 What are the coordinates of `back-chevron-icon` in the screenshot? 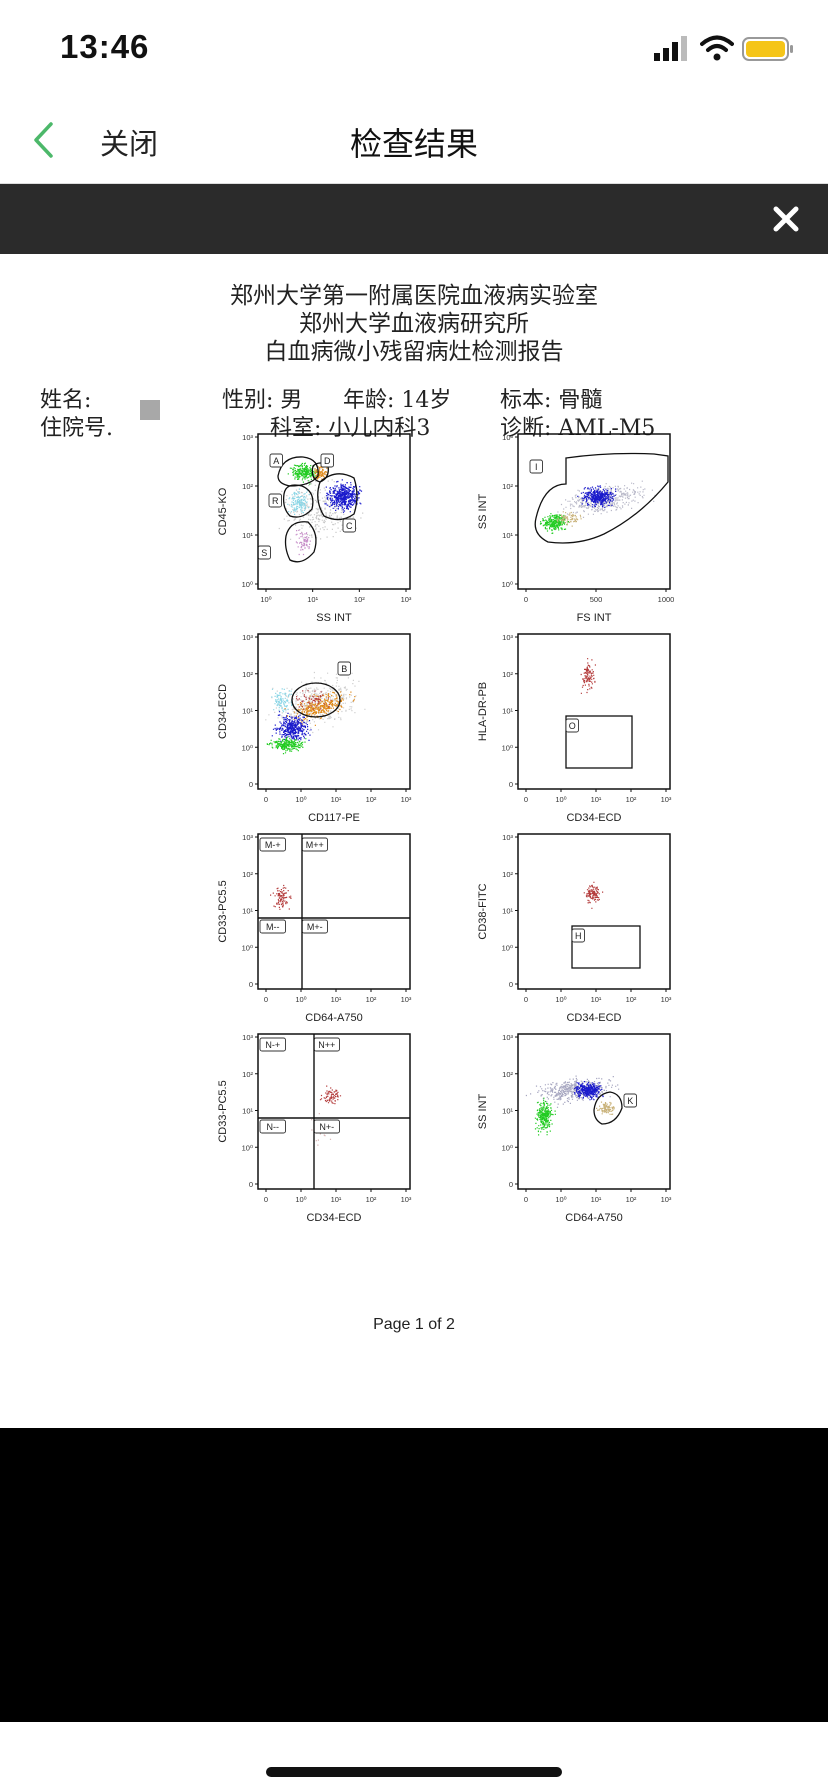 It's located at (43, 140).